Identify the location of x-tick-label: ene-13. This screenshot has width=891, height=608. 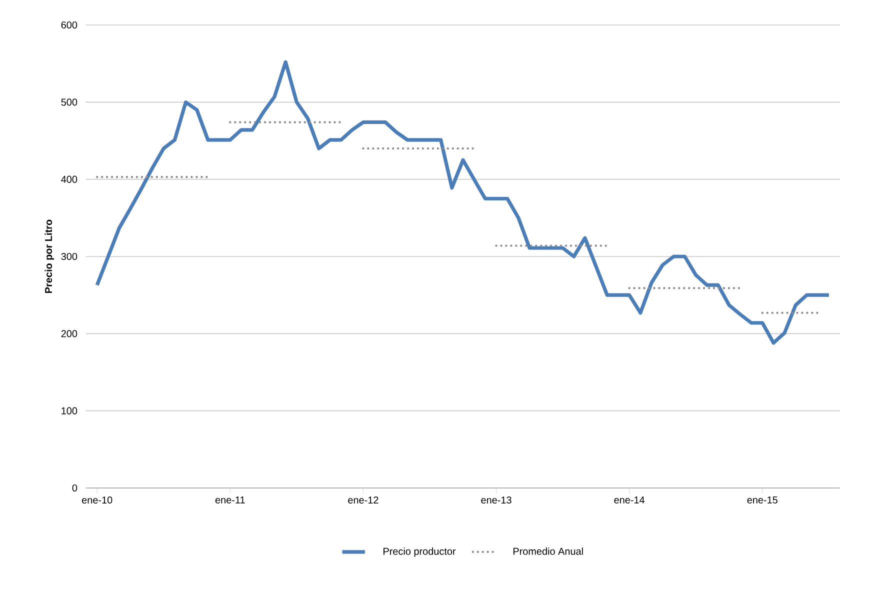
(496, 500).